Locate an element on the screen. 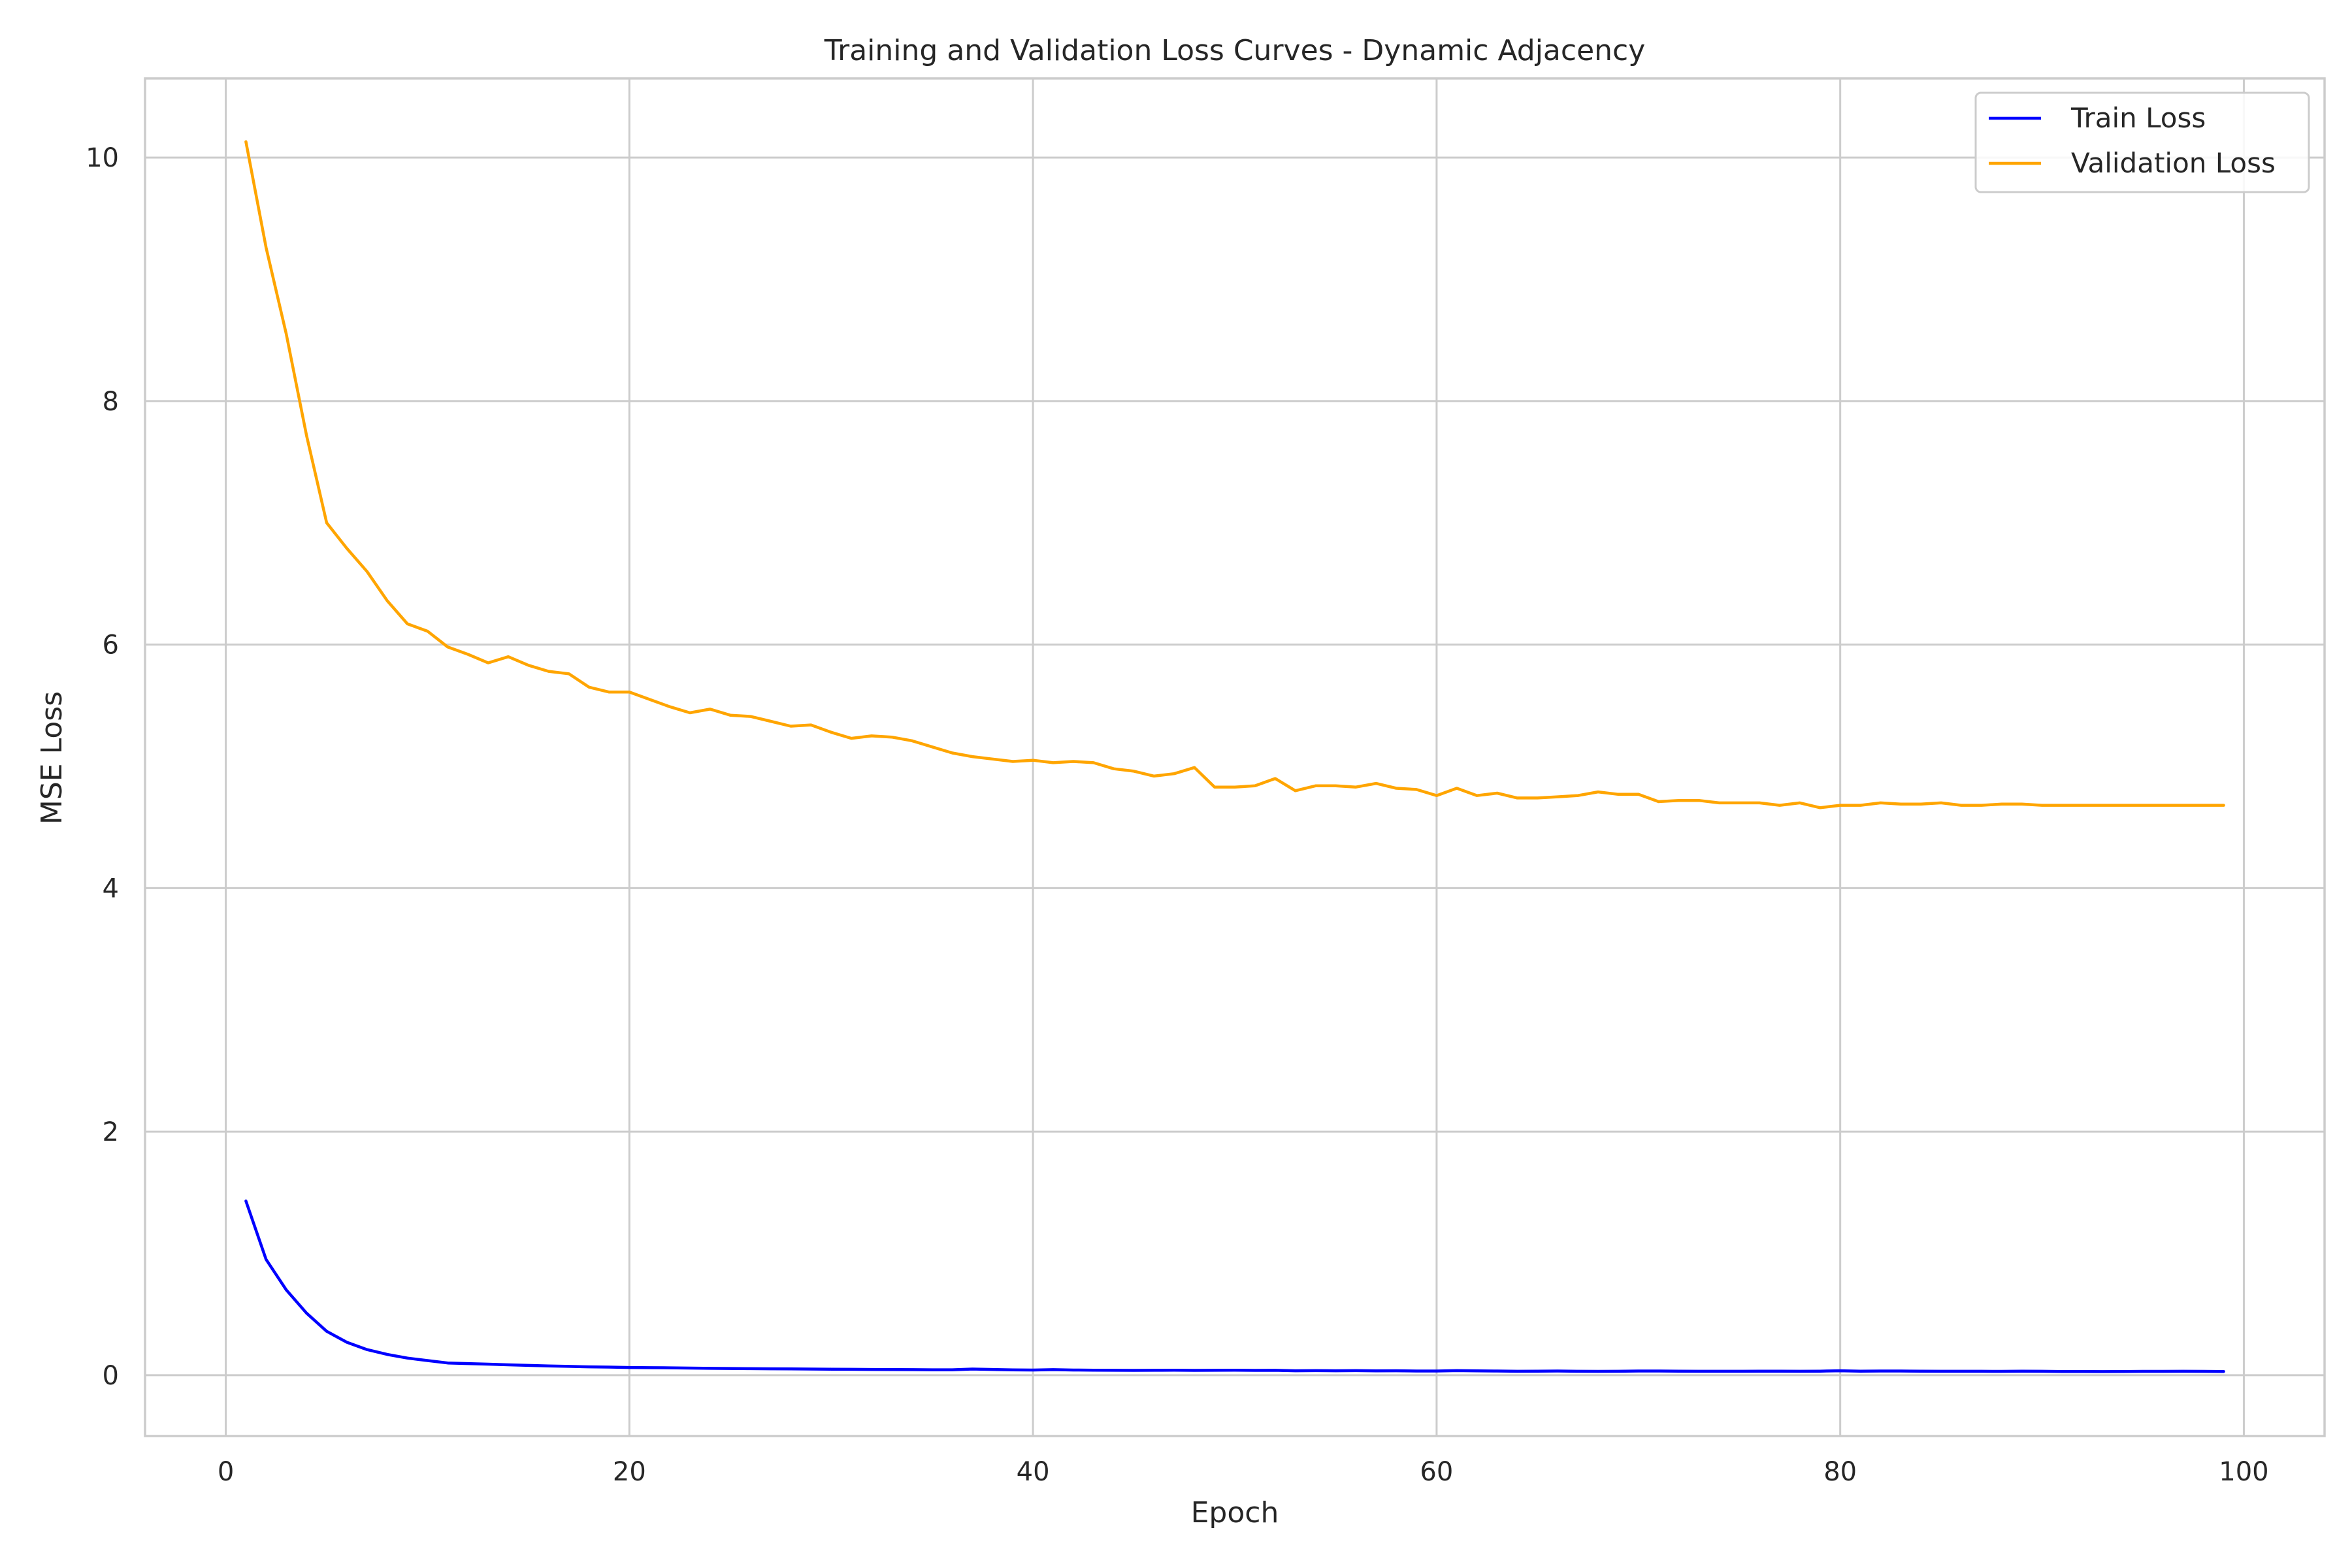  x-tick-label: 60 is located at coordinates (1436, 1472).